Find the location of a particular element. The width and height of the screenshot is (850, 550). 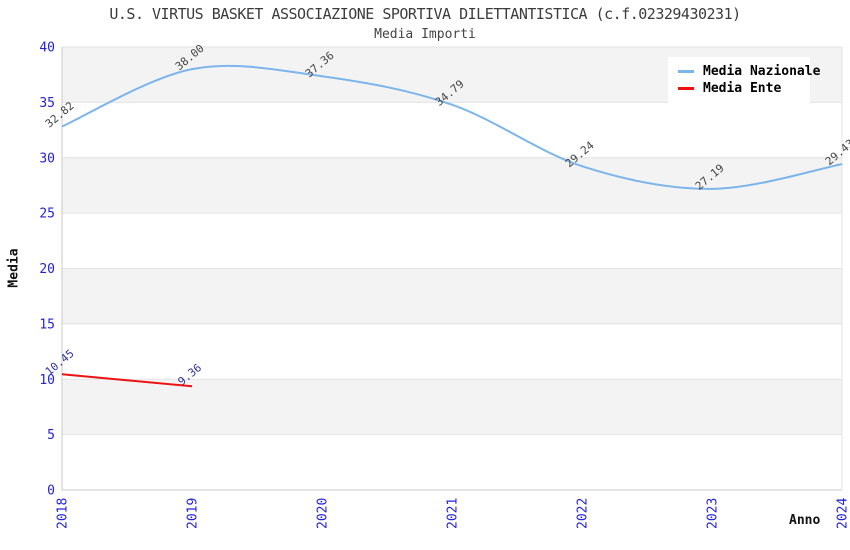

y-tick-label: 25 is located at coordinates (47, 214).